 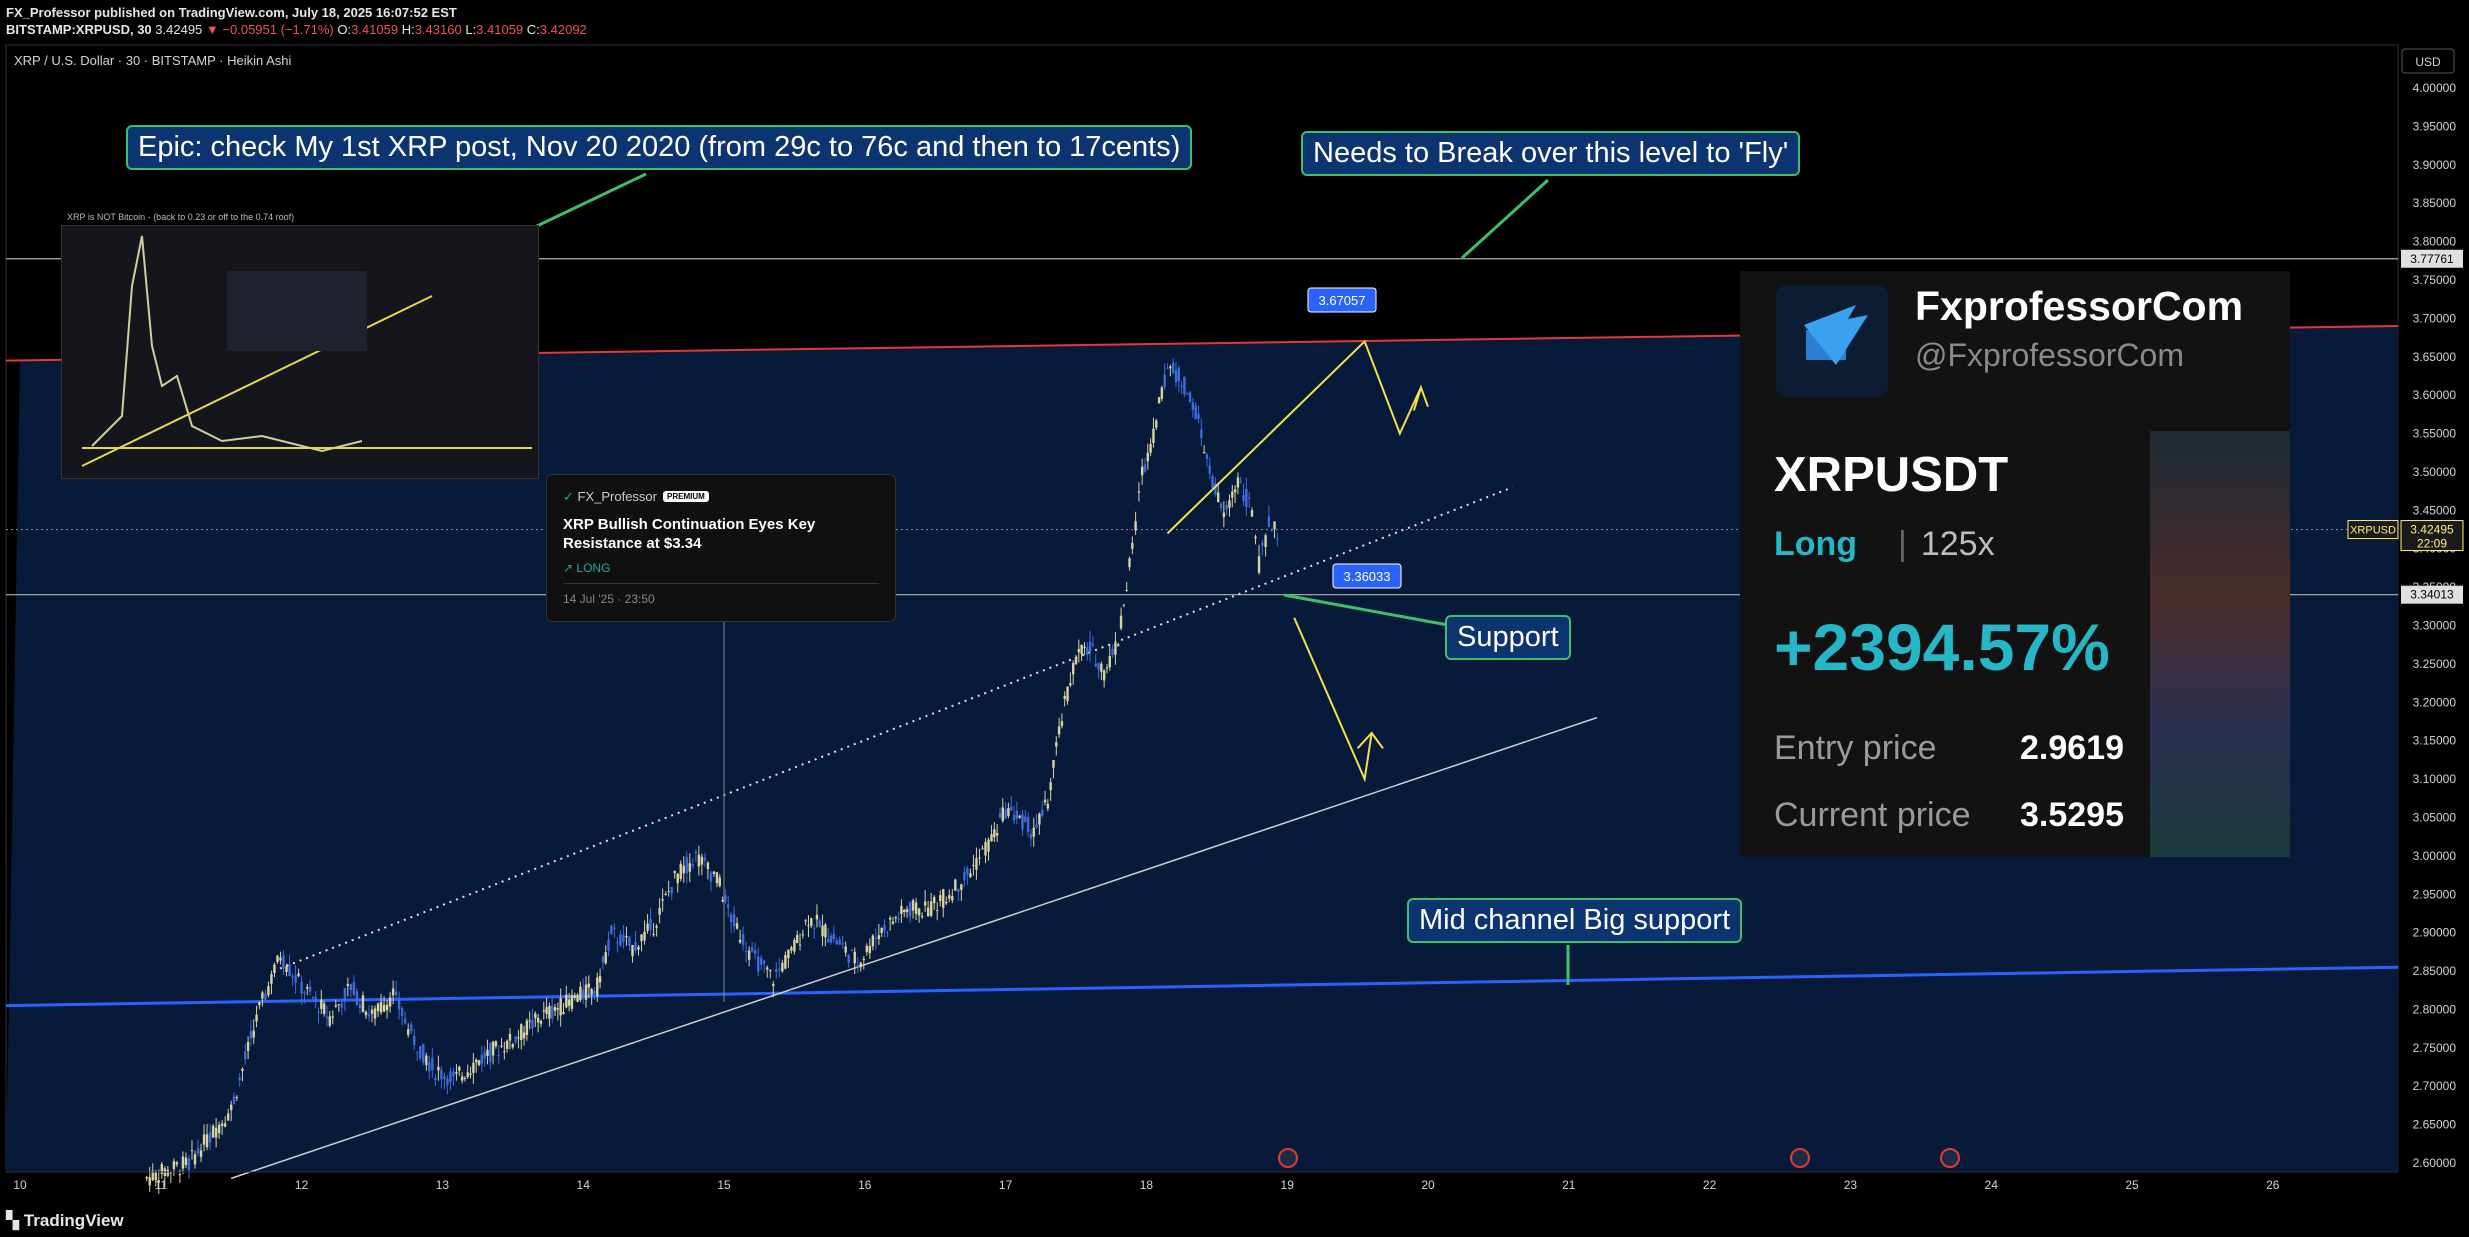 I want to click on y-tick: 2.75000, so click(x=2435, y=1048).